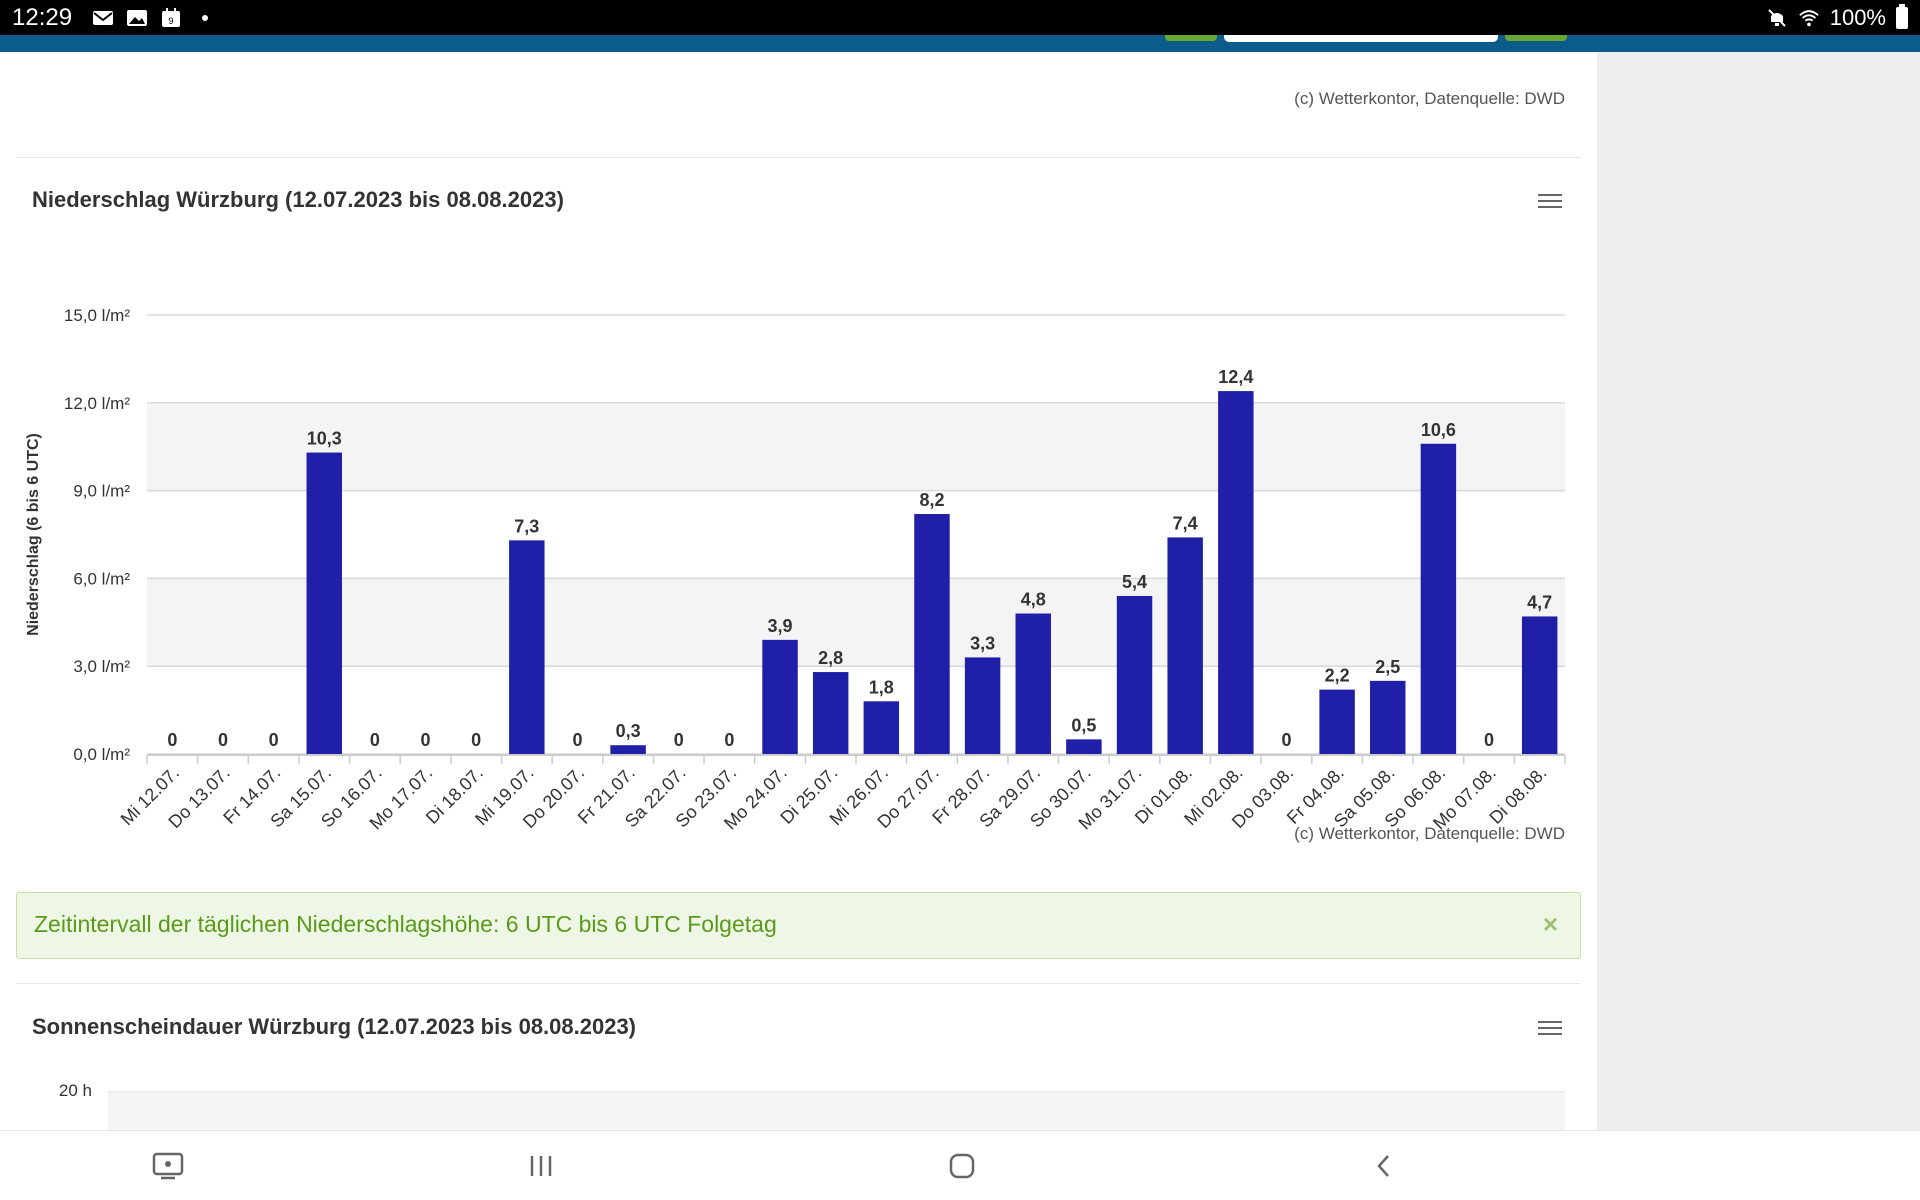 The height and width of the screenshot is (1200, 1920). I want to click on data-label: 8,2, so click(931, 500).